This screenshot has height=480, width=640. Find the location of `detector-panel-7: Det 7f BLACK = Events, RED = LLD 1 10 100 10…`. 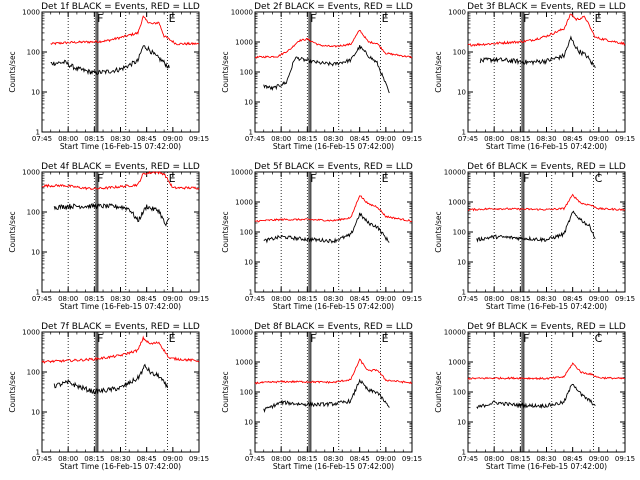

detector-panel-7: Det 7f BLACK = Events, RED = LLD 1 10 100 10… is located at coordinates (108, 396).